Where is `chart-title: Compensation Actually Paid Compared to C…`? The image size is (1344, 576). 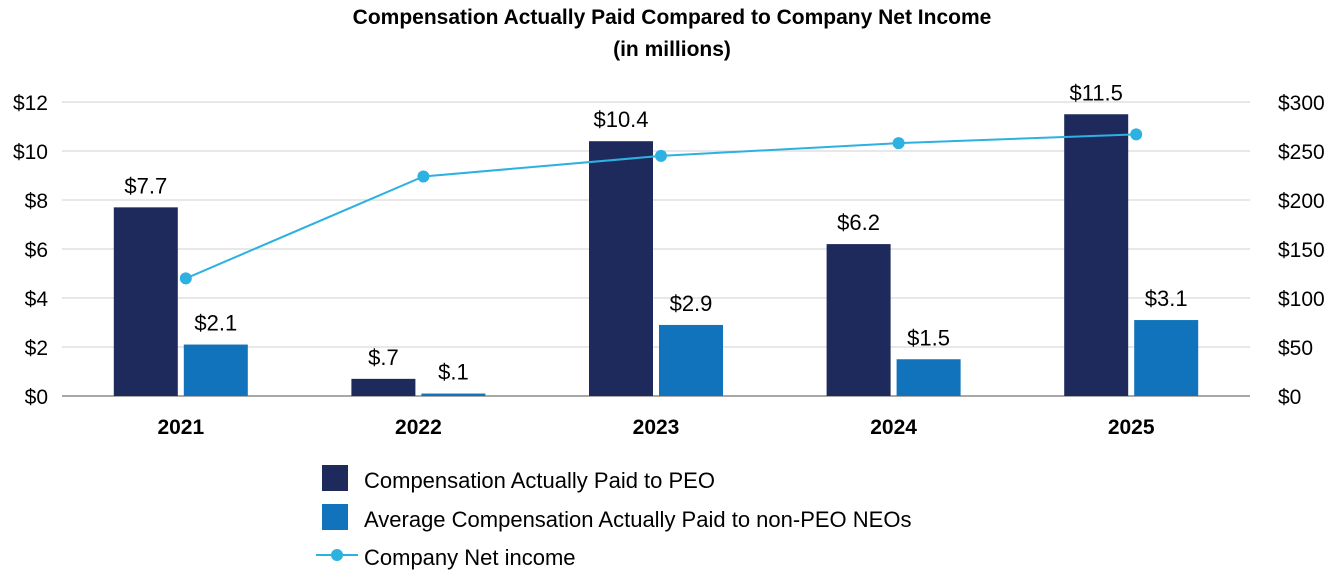 chart-title: Compensation Actually Paid Compared to C… is located at coordinates (672, 17).